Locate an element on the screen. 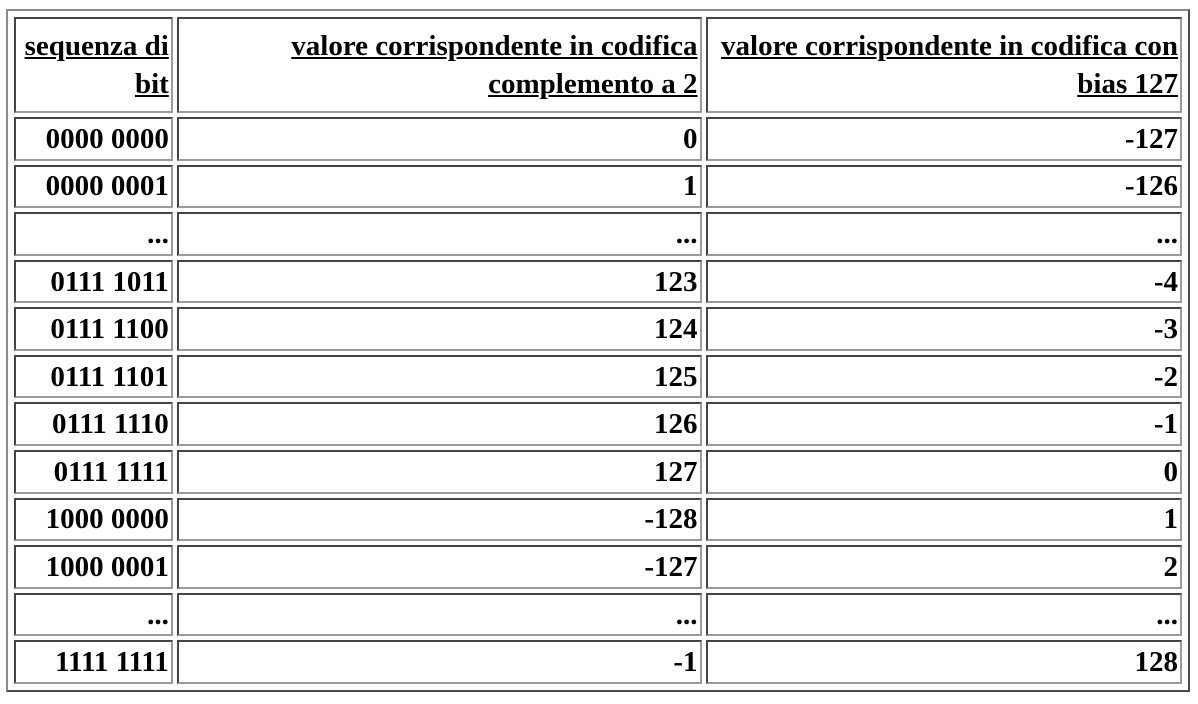 This screenshot has width=1198, height=704. table-row: 0000 0000 0 -127 is located at coordinates (598, 139).